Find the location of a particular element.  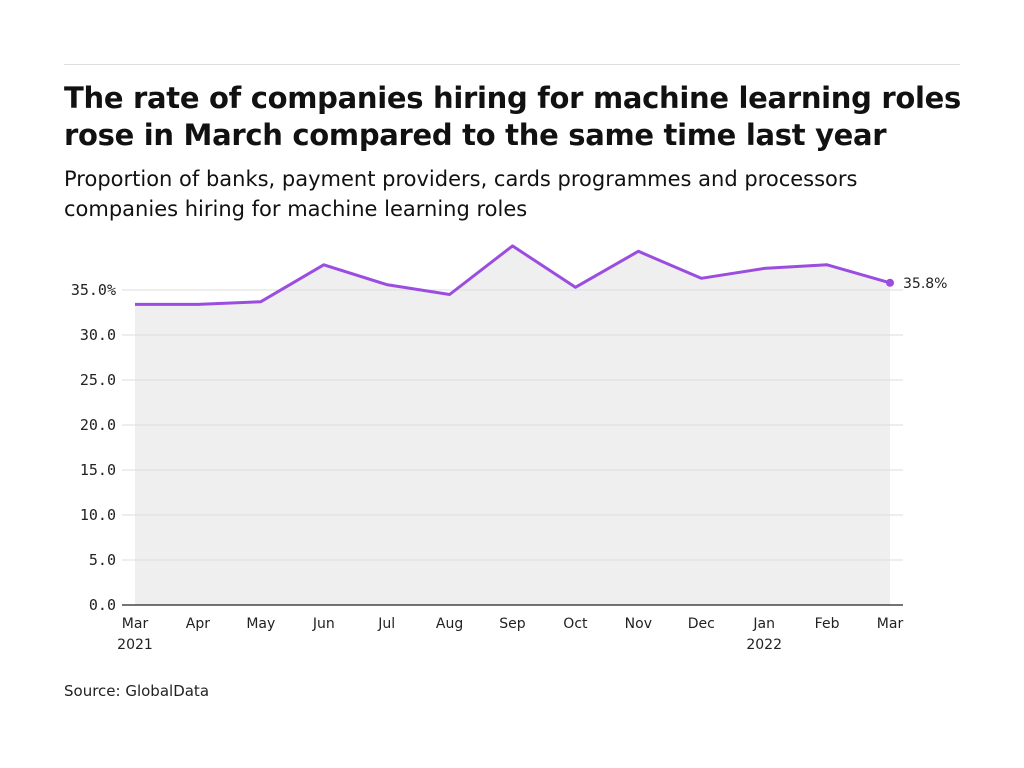

source-note: Source: GlobalData is located at coordinates (137, 691).